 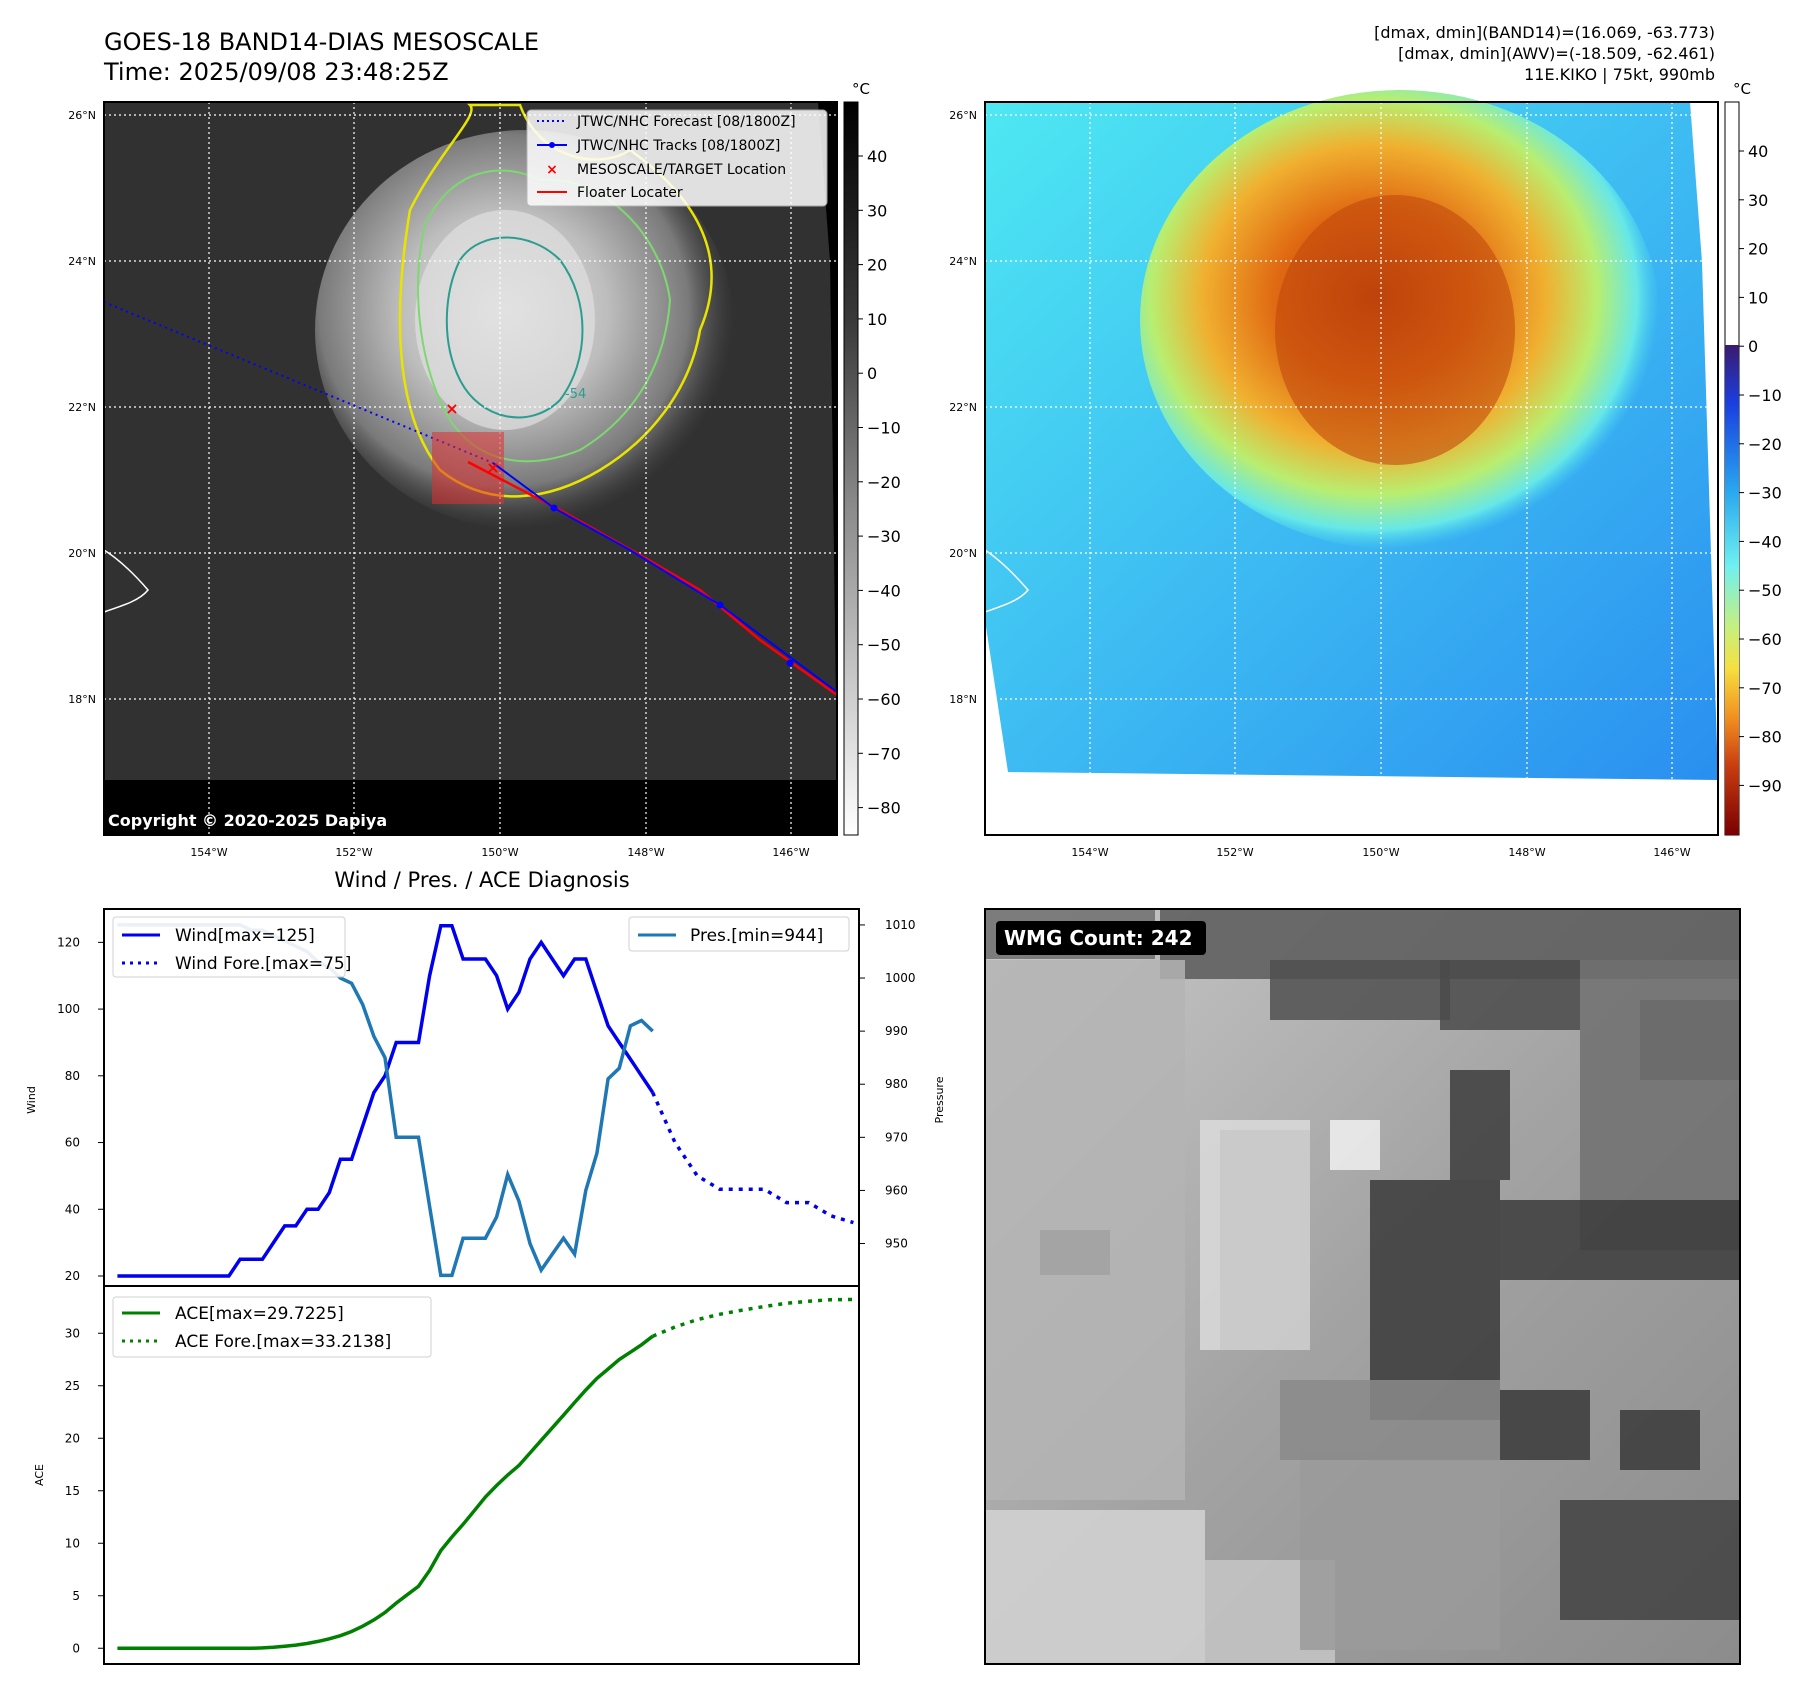 I want to click on wind-axis-ticks: 20 40 60 80 100 120, so click(x=80, y=1109).